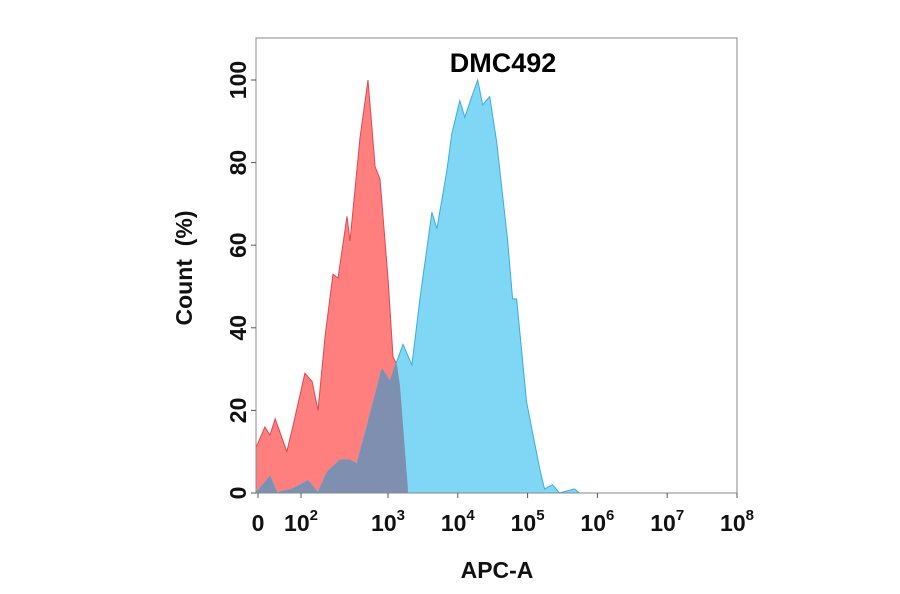 The height and width of the screenshot is (594, 900). I want to click on x-axis-title: APC-A, so click(497, 570).